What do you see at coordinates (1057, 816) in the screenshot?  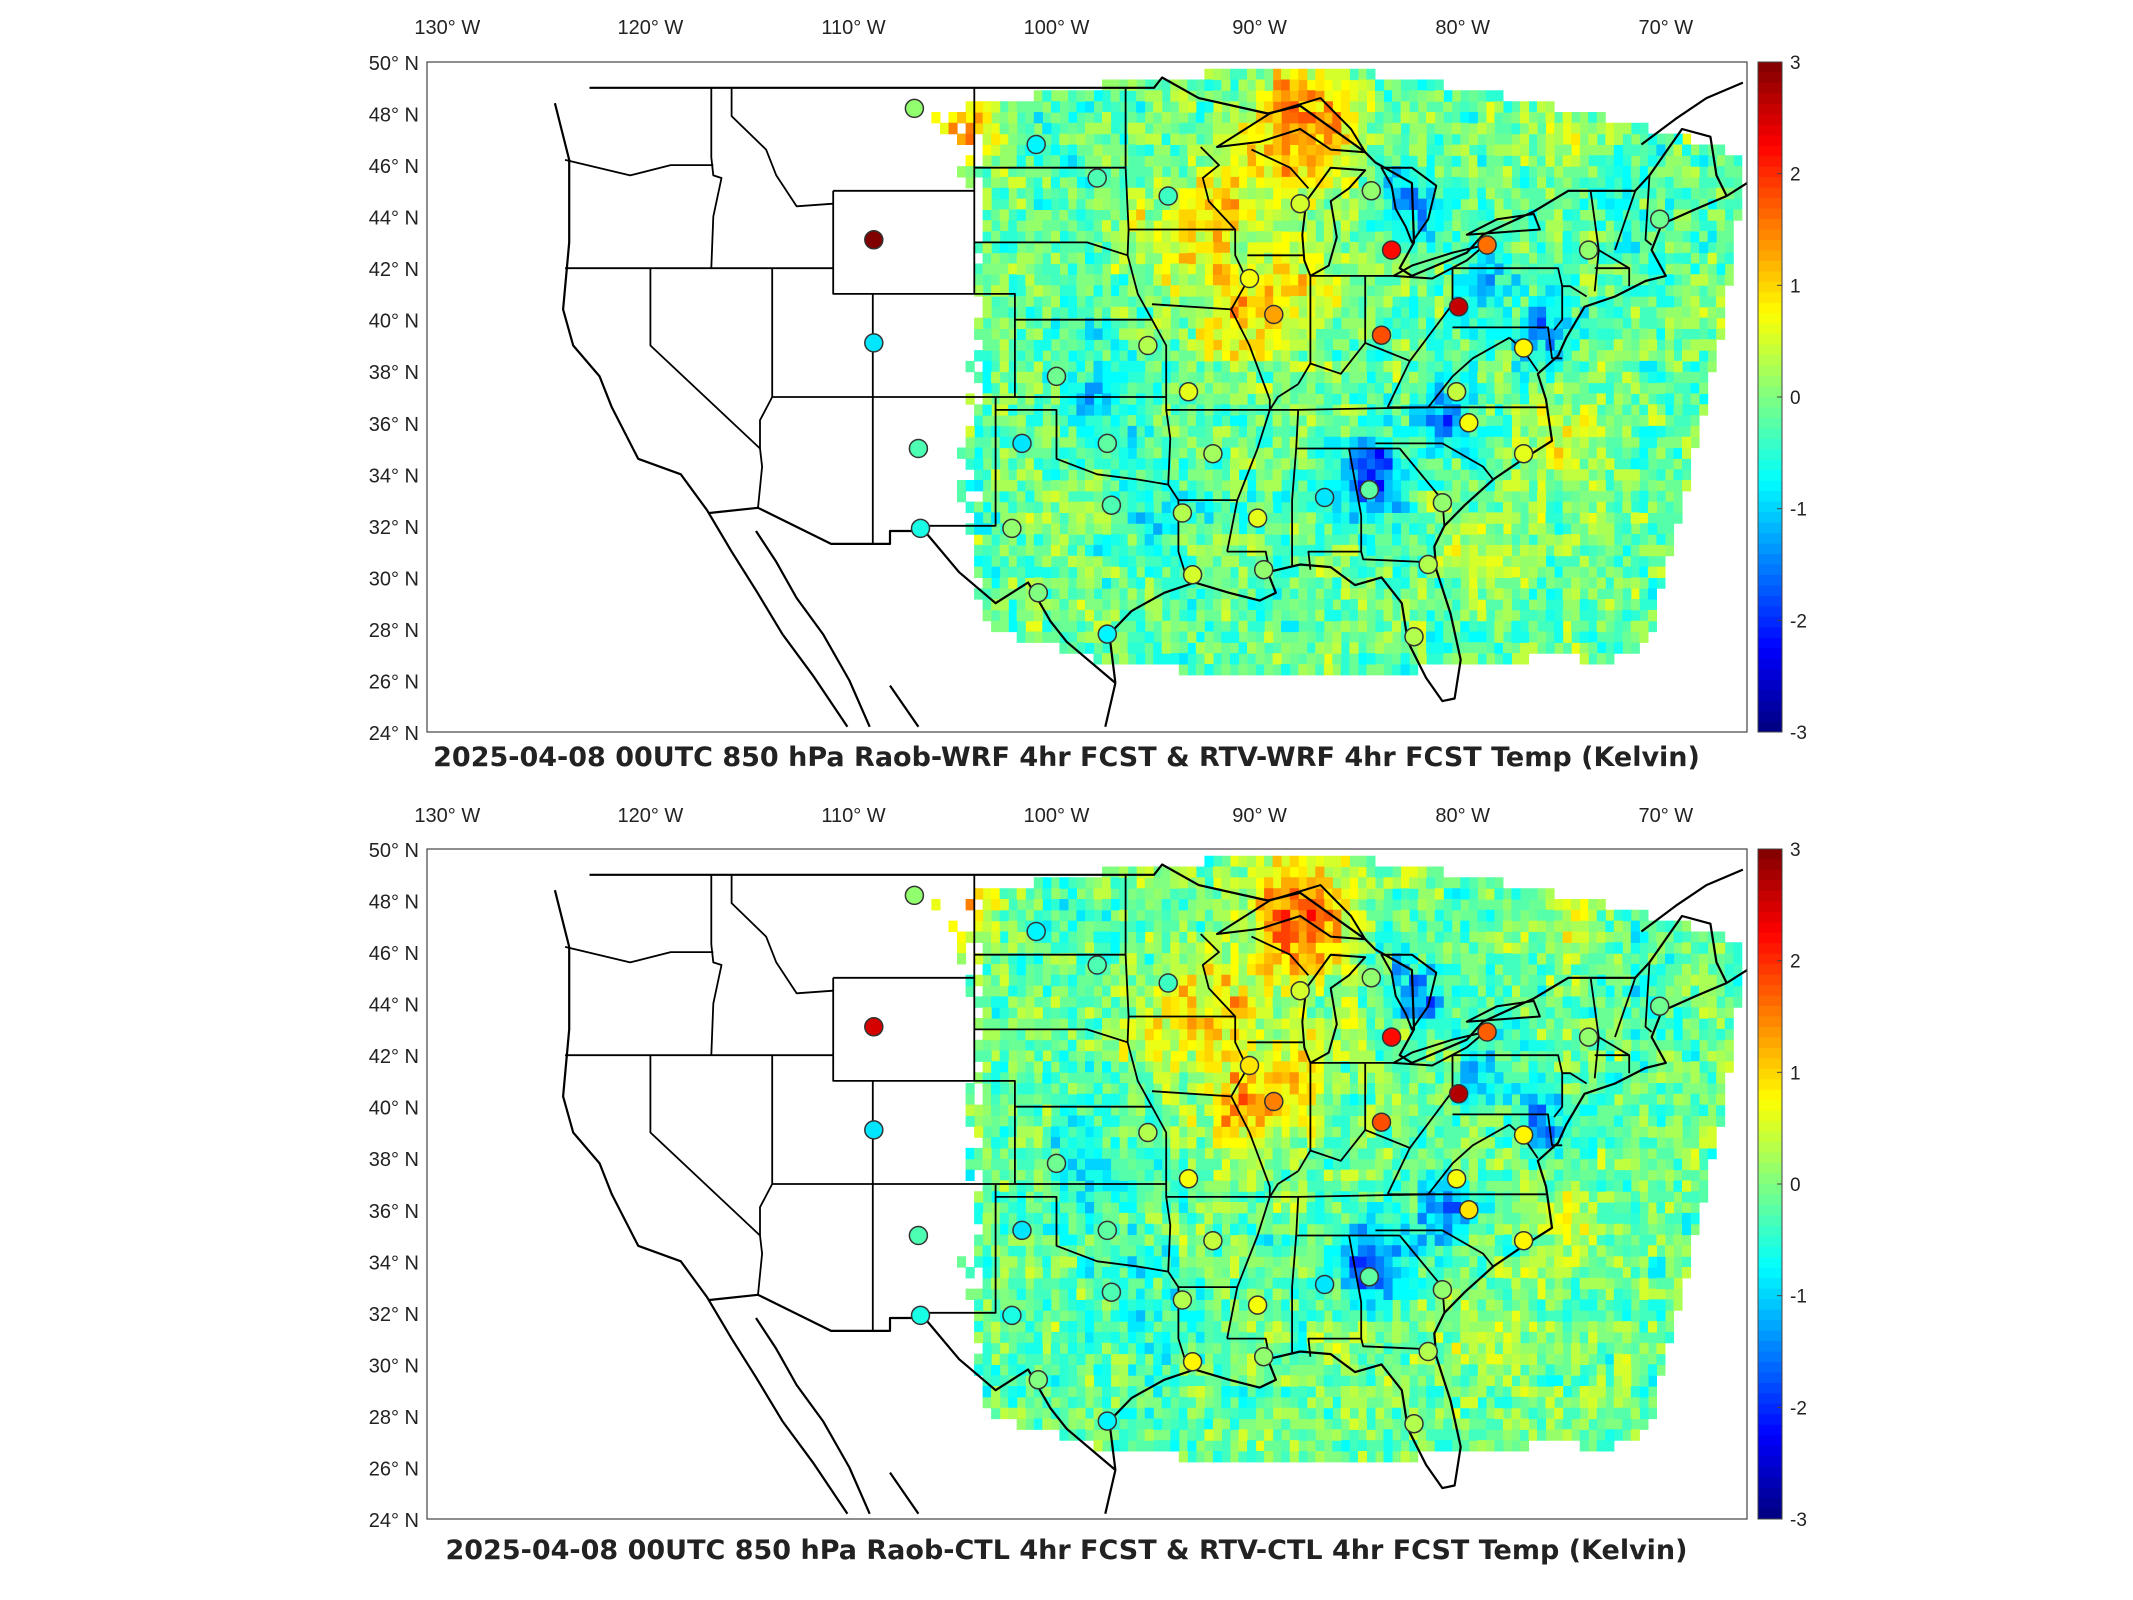 I see `lon-tick-label: 100° W` at bounding box center [1057, 816].